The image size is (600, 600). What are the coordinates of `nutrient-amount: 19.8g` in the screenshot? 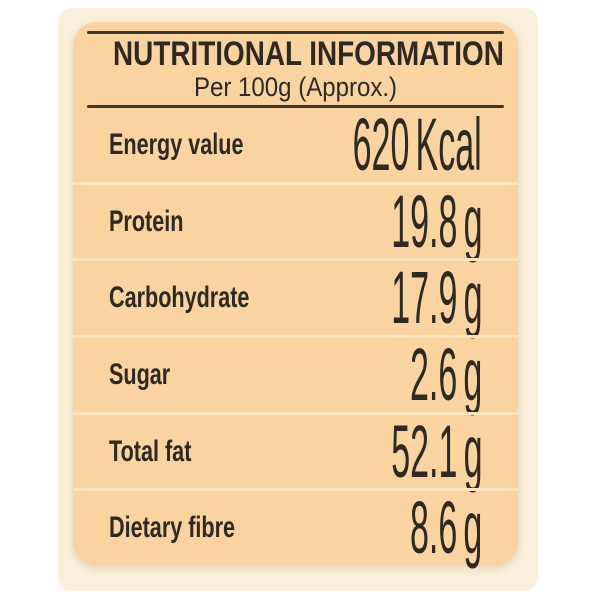 It's located at (436, 221).